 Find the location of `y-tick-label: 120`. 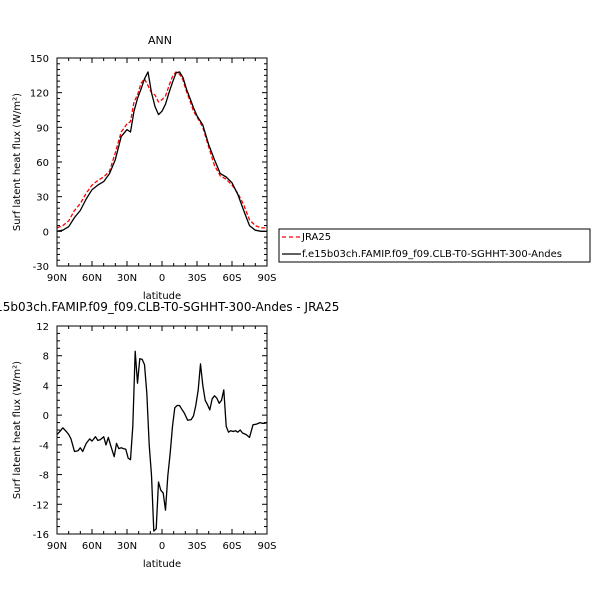

y-tick-label: 120 is located at coordinates (39, 94).